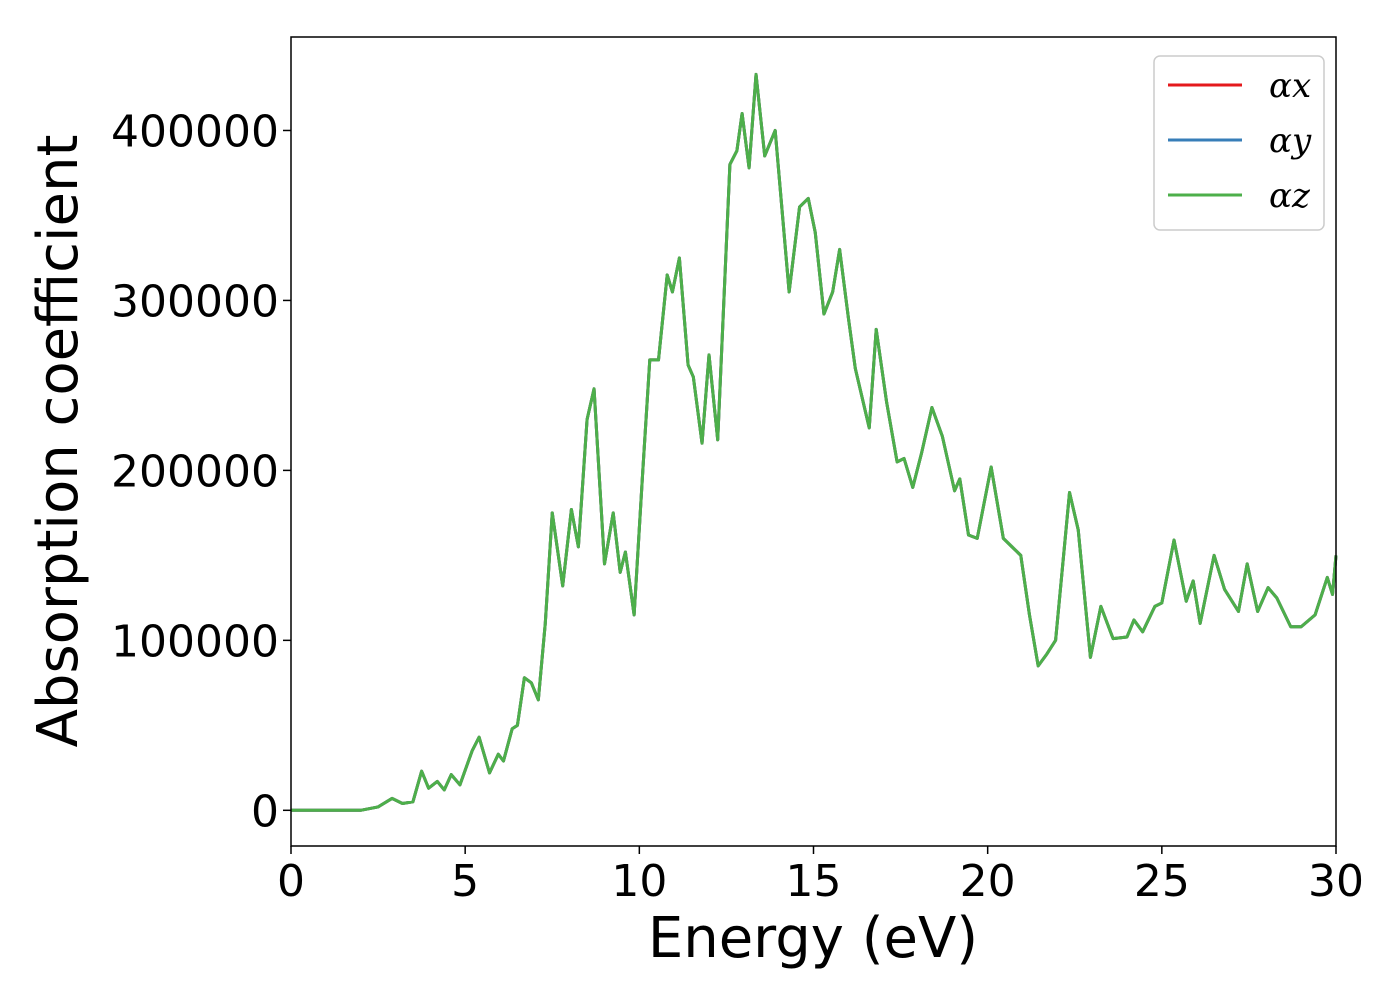  I want to click on y-tick-label: 400000, so click(195, 131).